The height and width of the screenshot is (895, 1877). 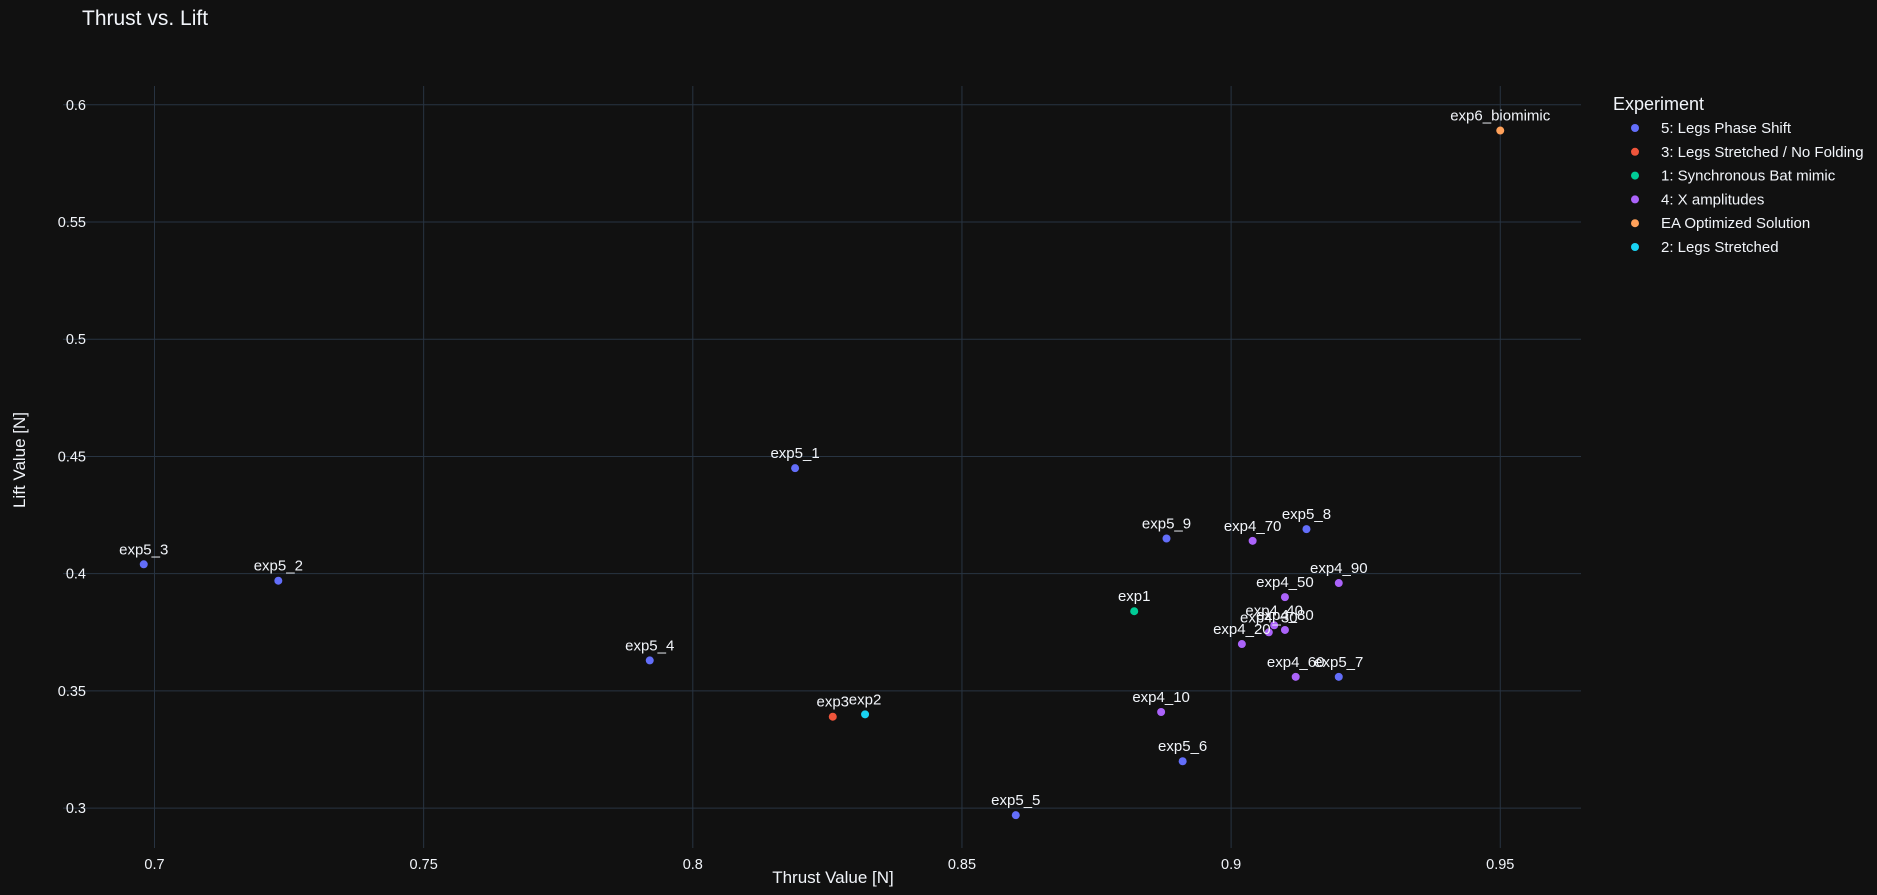 What do you see at coordinates (76, 340) in the screenshot?
I see `y-tick-label: 0.5` at bounding box center [76, 340].